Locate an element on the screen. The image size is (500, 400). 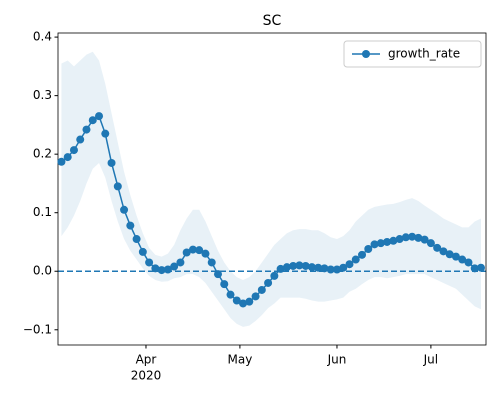
y-tick-label: 0.0 is located at coordinates (42, 271).